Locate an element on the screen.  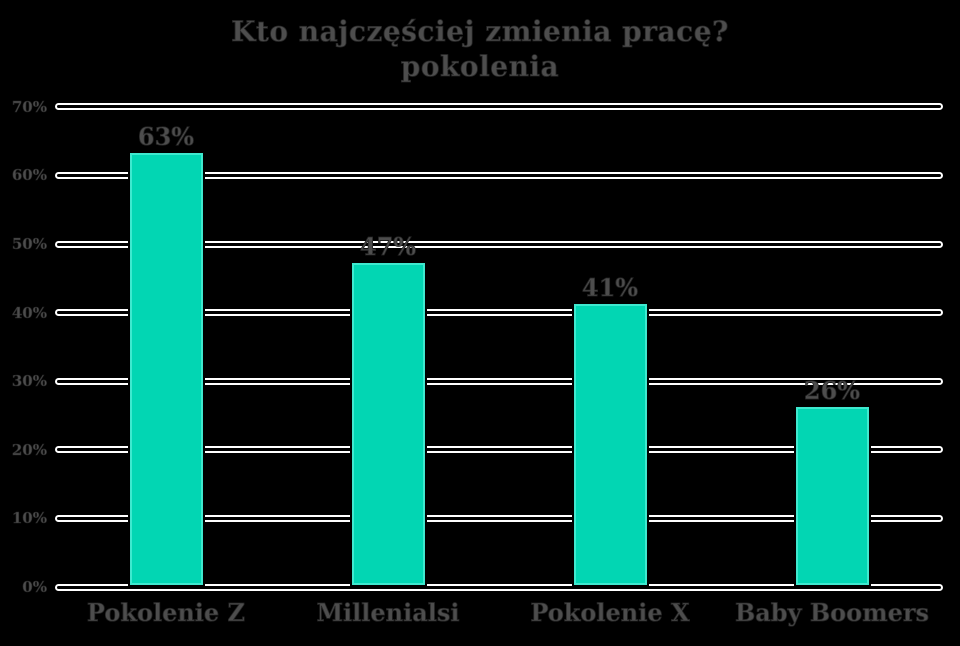
y-axis-tick-label: 40% is located at coordinates (29, 312).